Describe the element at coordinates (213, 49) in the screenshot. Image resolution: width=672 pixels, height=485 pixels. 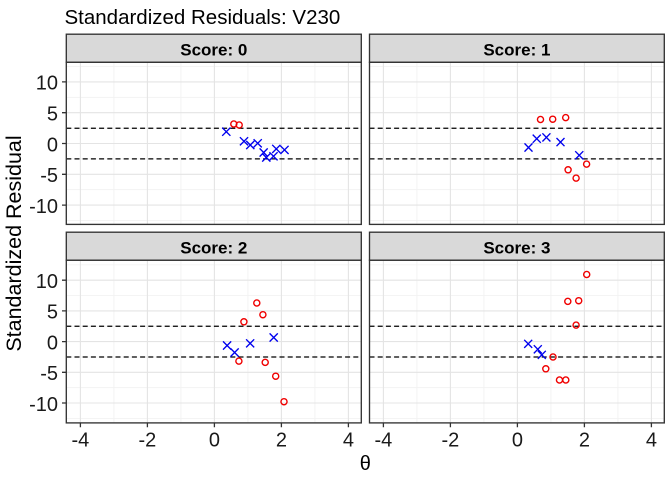
I see `svg-text: Score: 0` at that location.